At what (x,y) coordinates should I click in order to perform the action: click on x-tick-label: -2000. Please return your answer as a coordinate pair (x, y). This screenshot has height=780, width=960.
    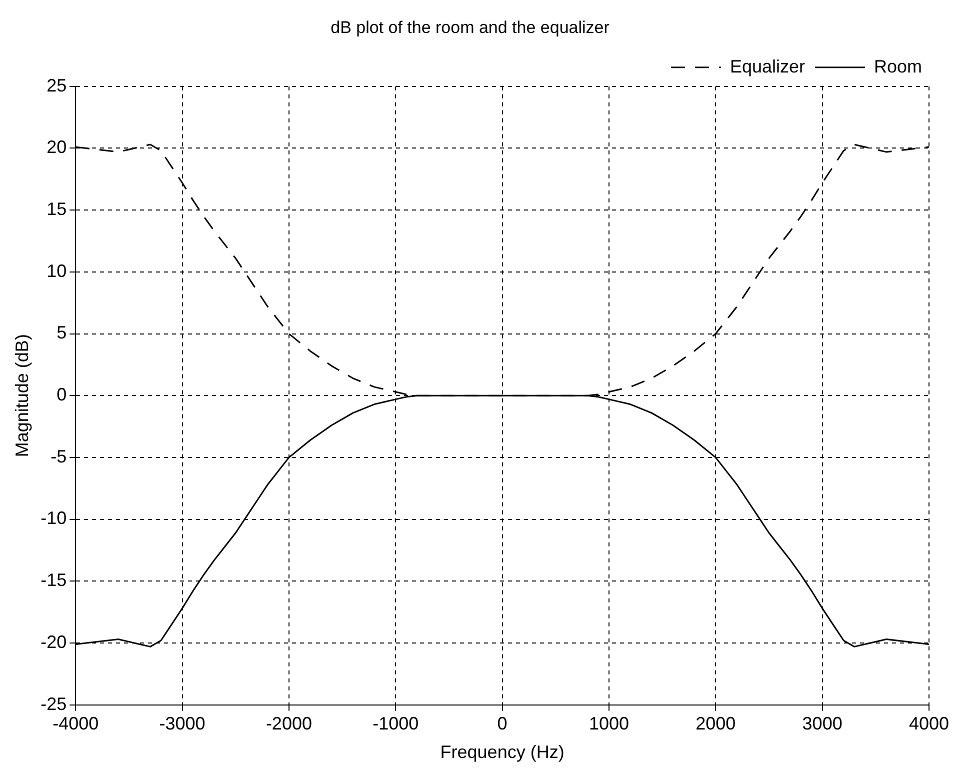
    Looking at the image, I should click on (289, 724).